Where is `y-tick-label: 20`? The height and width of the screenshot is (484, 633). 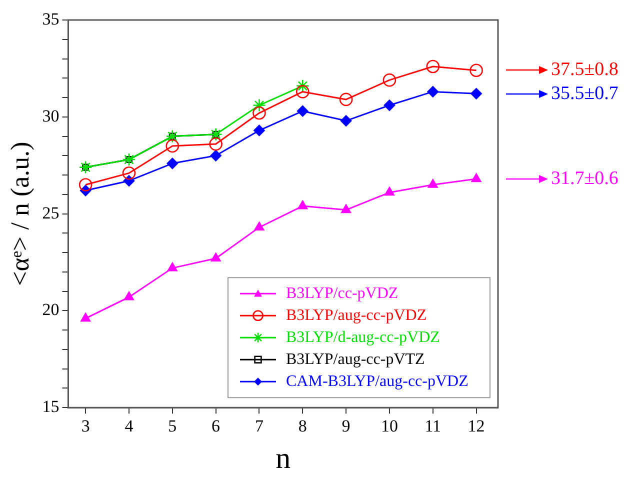
y-tick-label: 20 is located at coordinates (51, 310).